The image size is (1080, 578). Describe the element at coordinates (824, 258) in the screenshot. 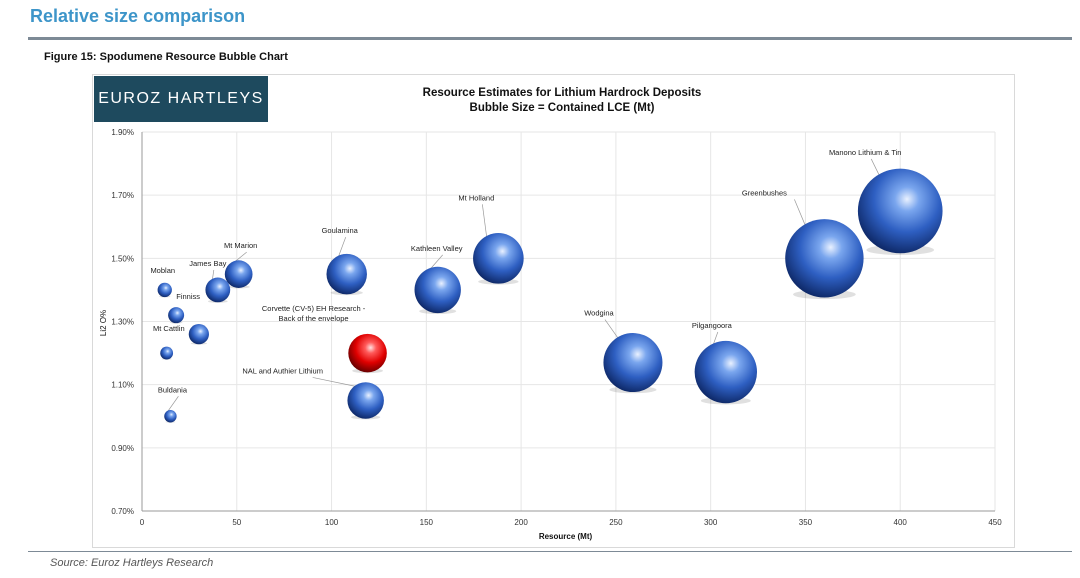

I see `bubble-greenbushes` at that location.